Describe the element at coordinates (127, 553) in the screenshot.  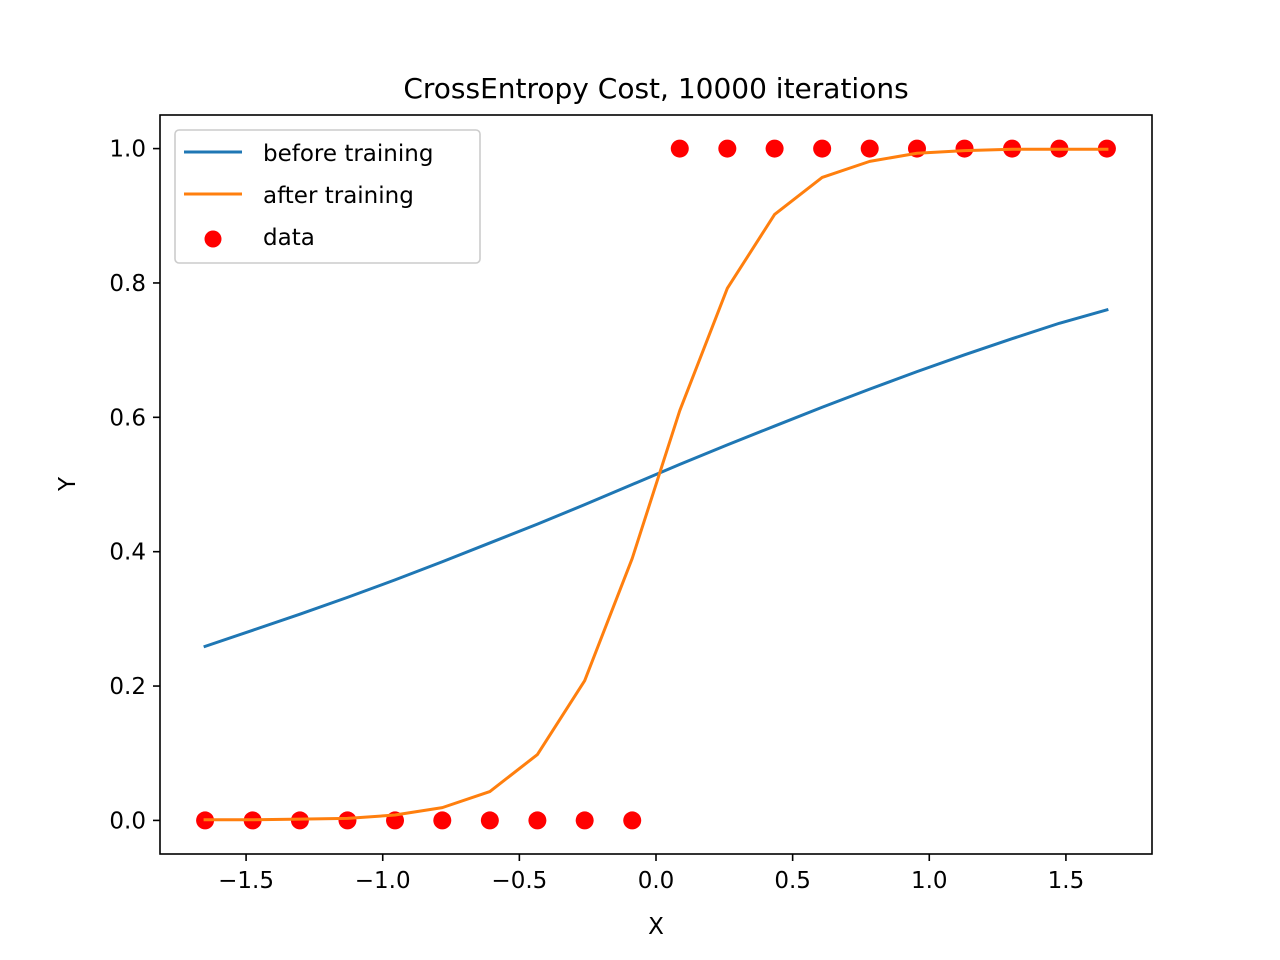
I see `y-tick-label: 0.4` at that location.